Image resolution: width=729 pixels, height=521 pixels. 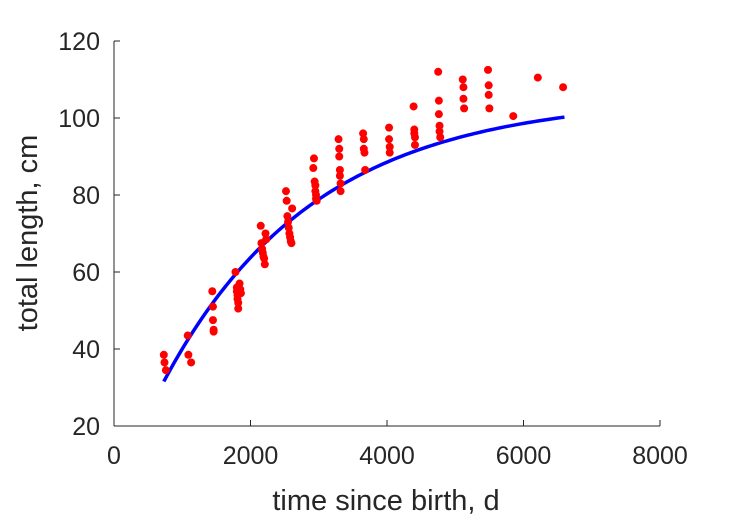 I want to click on x-axis-label: time since birth, d, so click(x=385, y=501).